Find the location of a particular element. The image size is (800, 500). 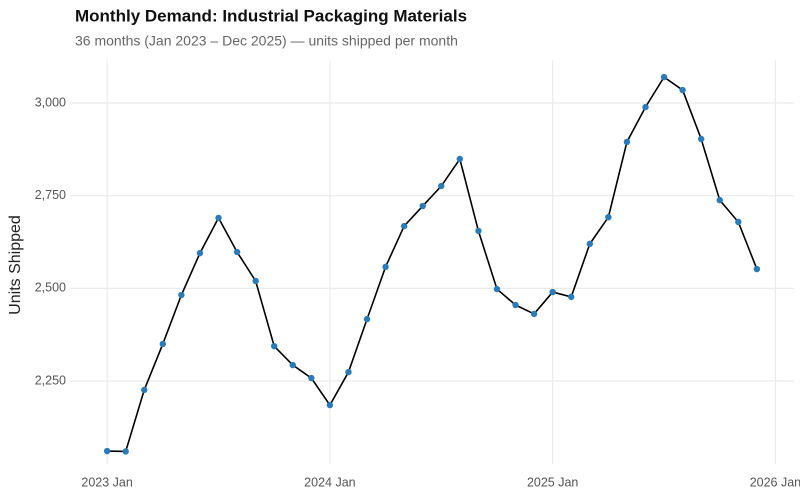

y-tick-label: 2,250 is located at coordinates (50, 380).